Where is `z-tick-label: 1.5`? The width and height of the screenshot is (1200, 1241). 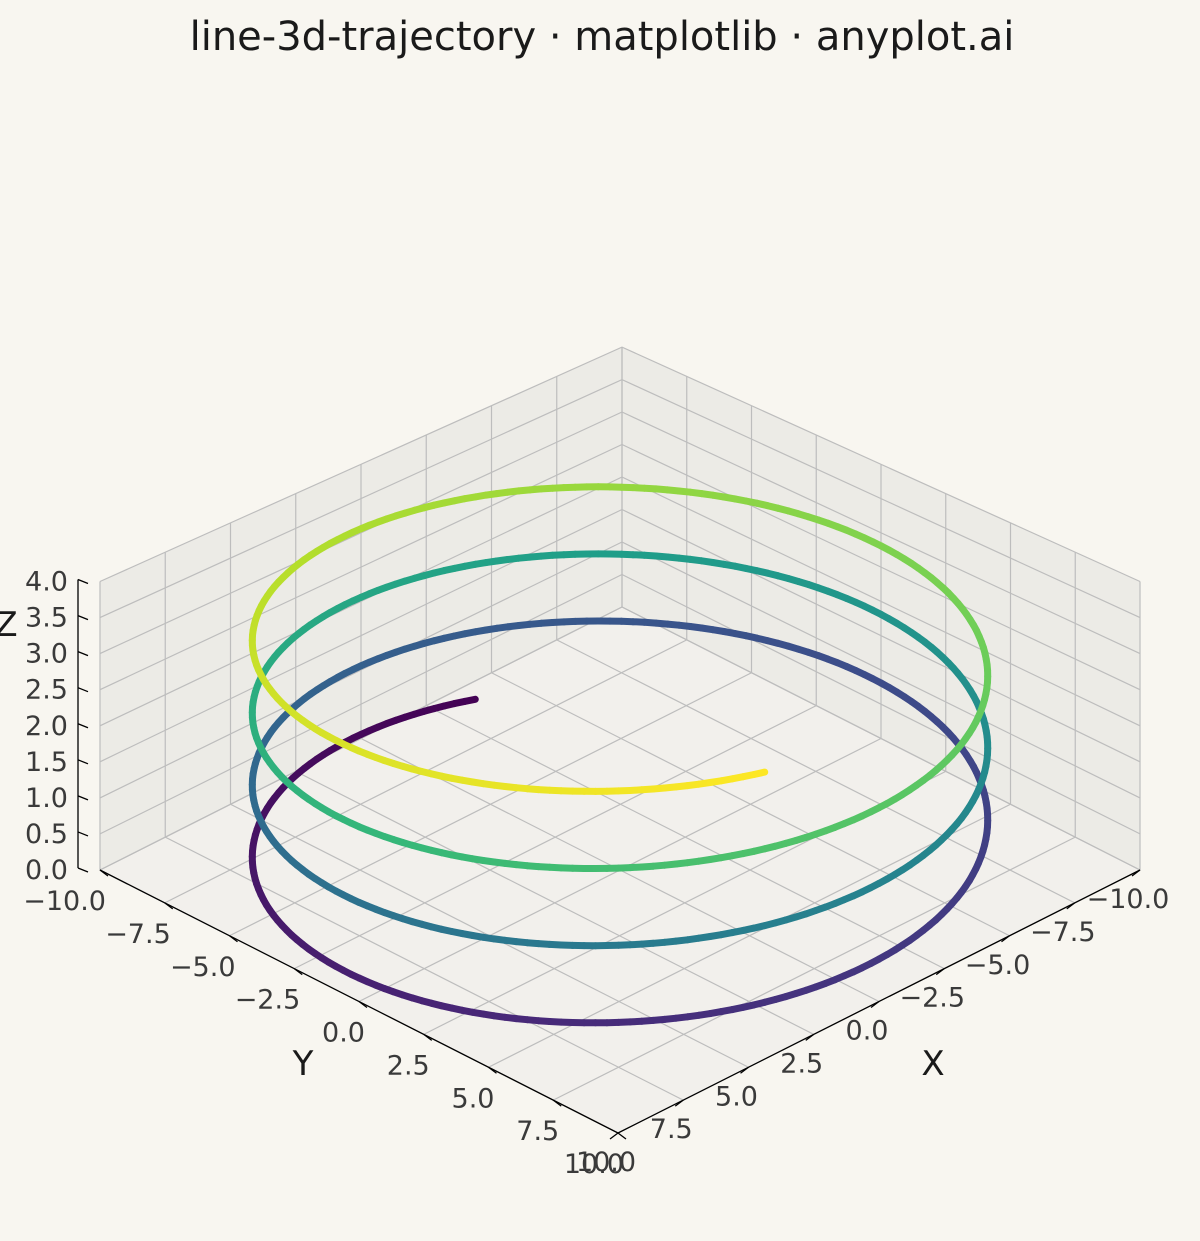
z-tick-label: 1.5 is located at coordinates (46, 762).